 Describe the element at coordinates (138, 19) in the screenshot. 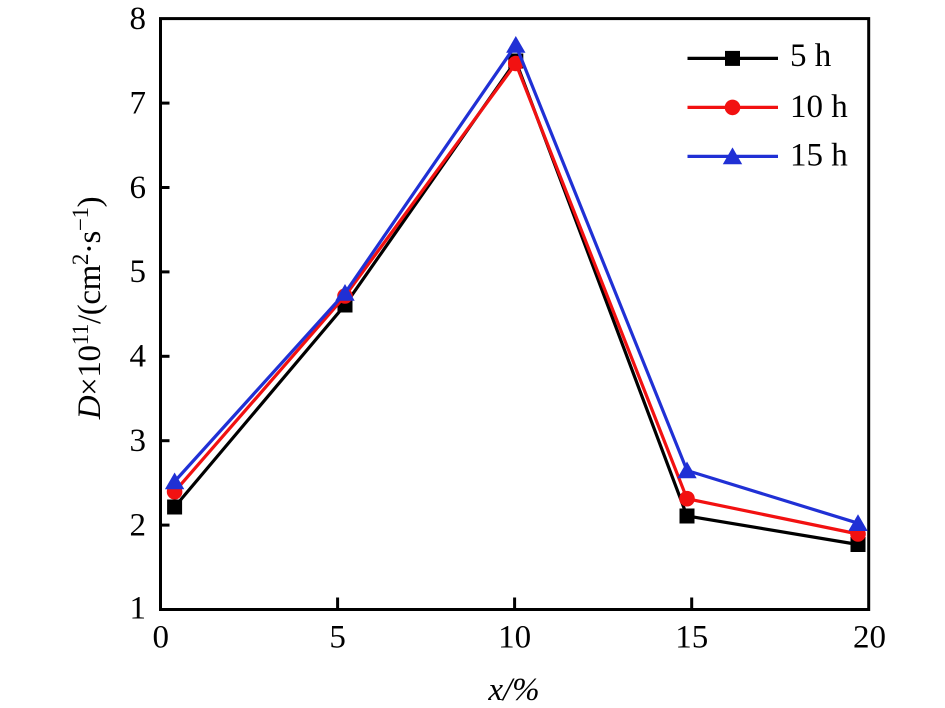

I see `svg-text: 8` at that location.